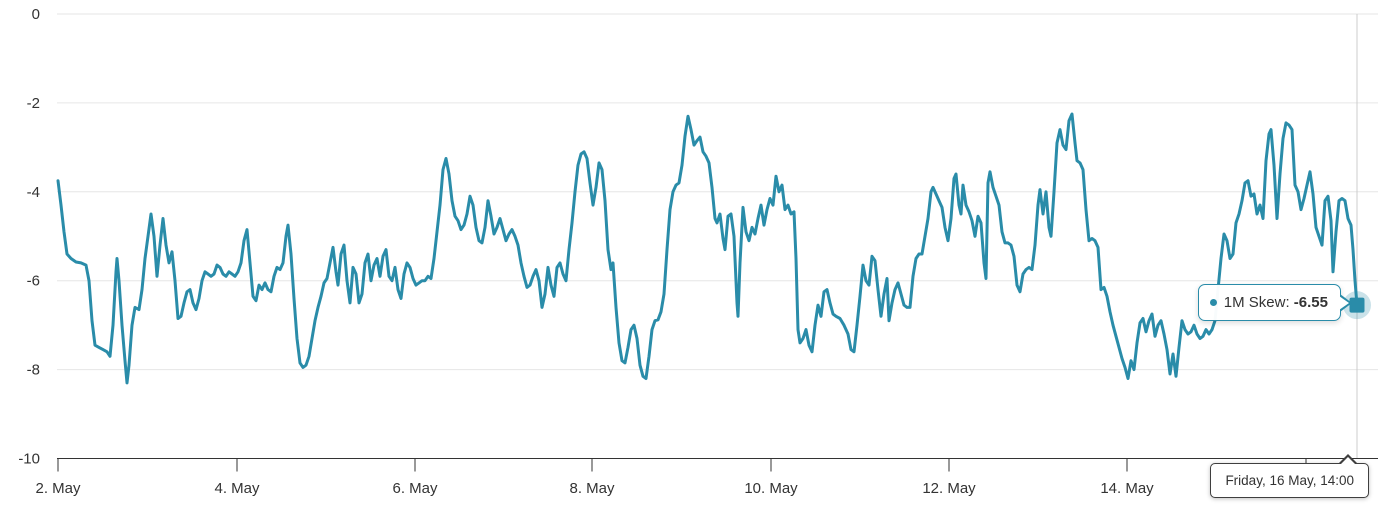  Describe the element at coordinates (33, 192) in the screenshot. I see `y-axis-label: -4` at that location.